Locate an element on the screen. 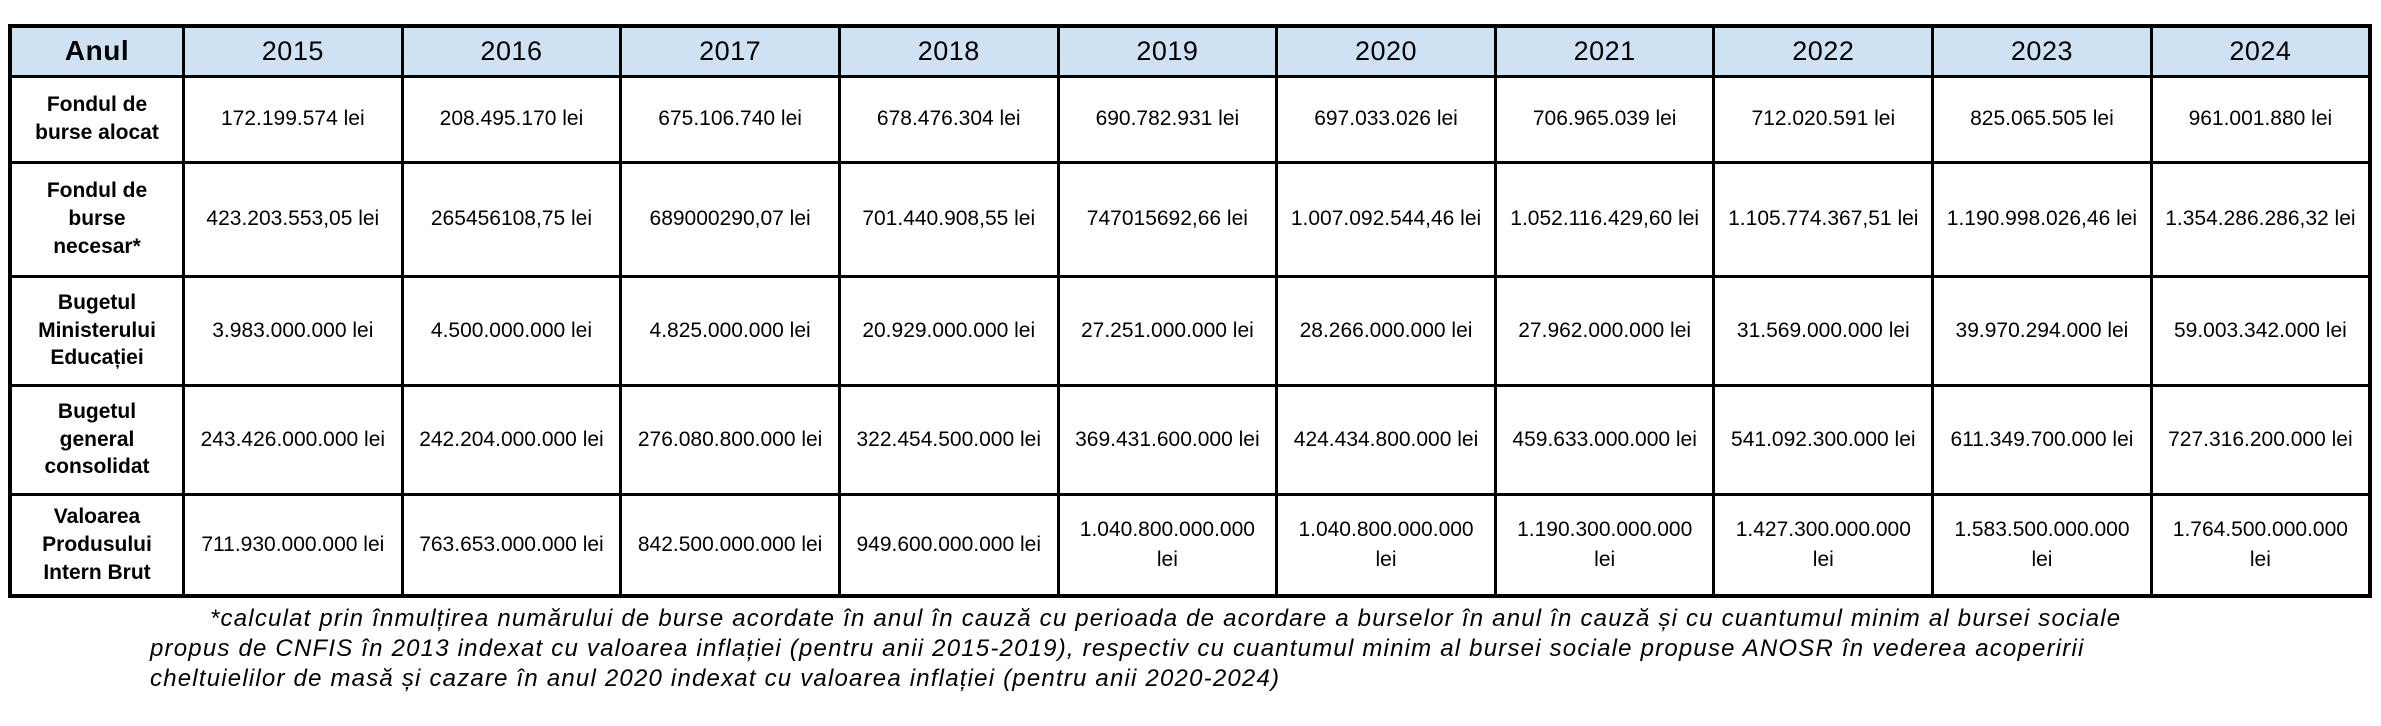 The width and height of the screenshot is (2381, 726). value-cell: 423.203.553,05 lei is located at coordinates (293, 219).